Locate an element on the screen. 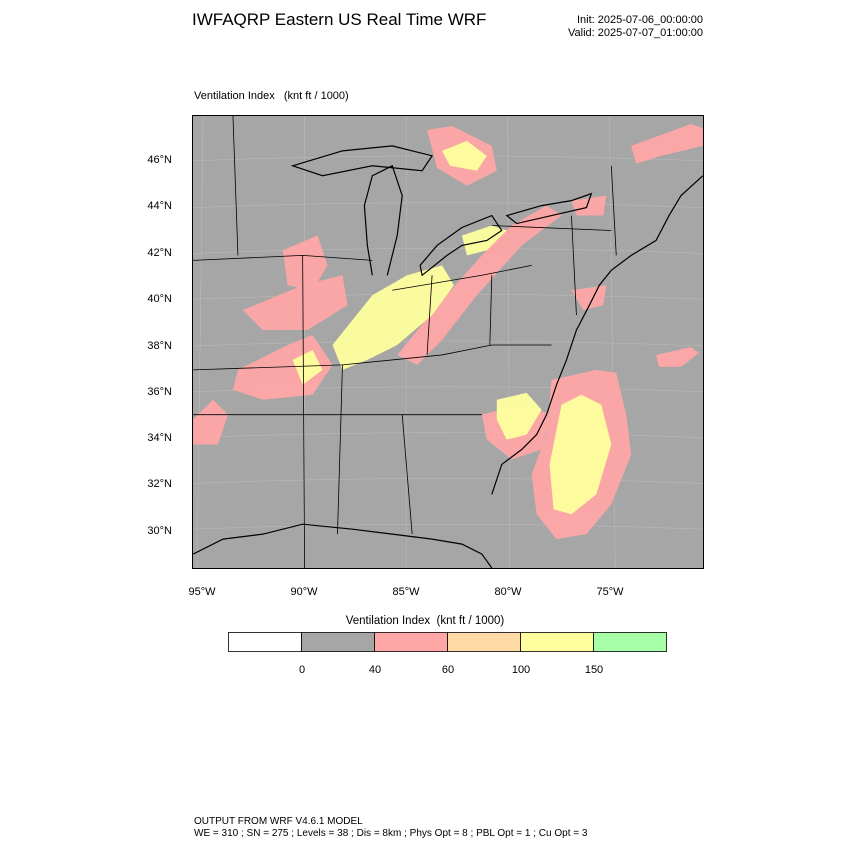 The image size is (850, 850). lon-label: 75°W is located at coordinates (610, 592).